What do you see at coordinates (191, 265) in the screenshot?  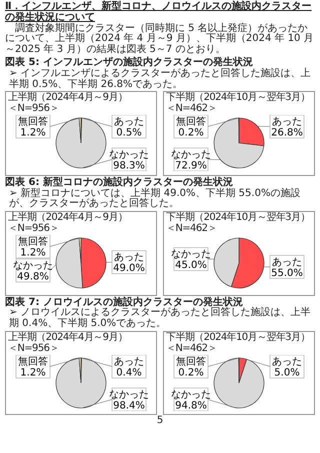 I see `data-label: 45.0%` at bounding box center [191, 265].